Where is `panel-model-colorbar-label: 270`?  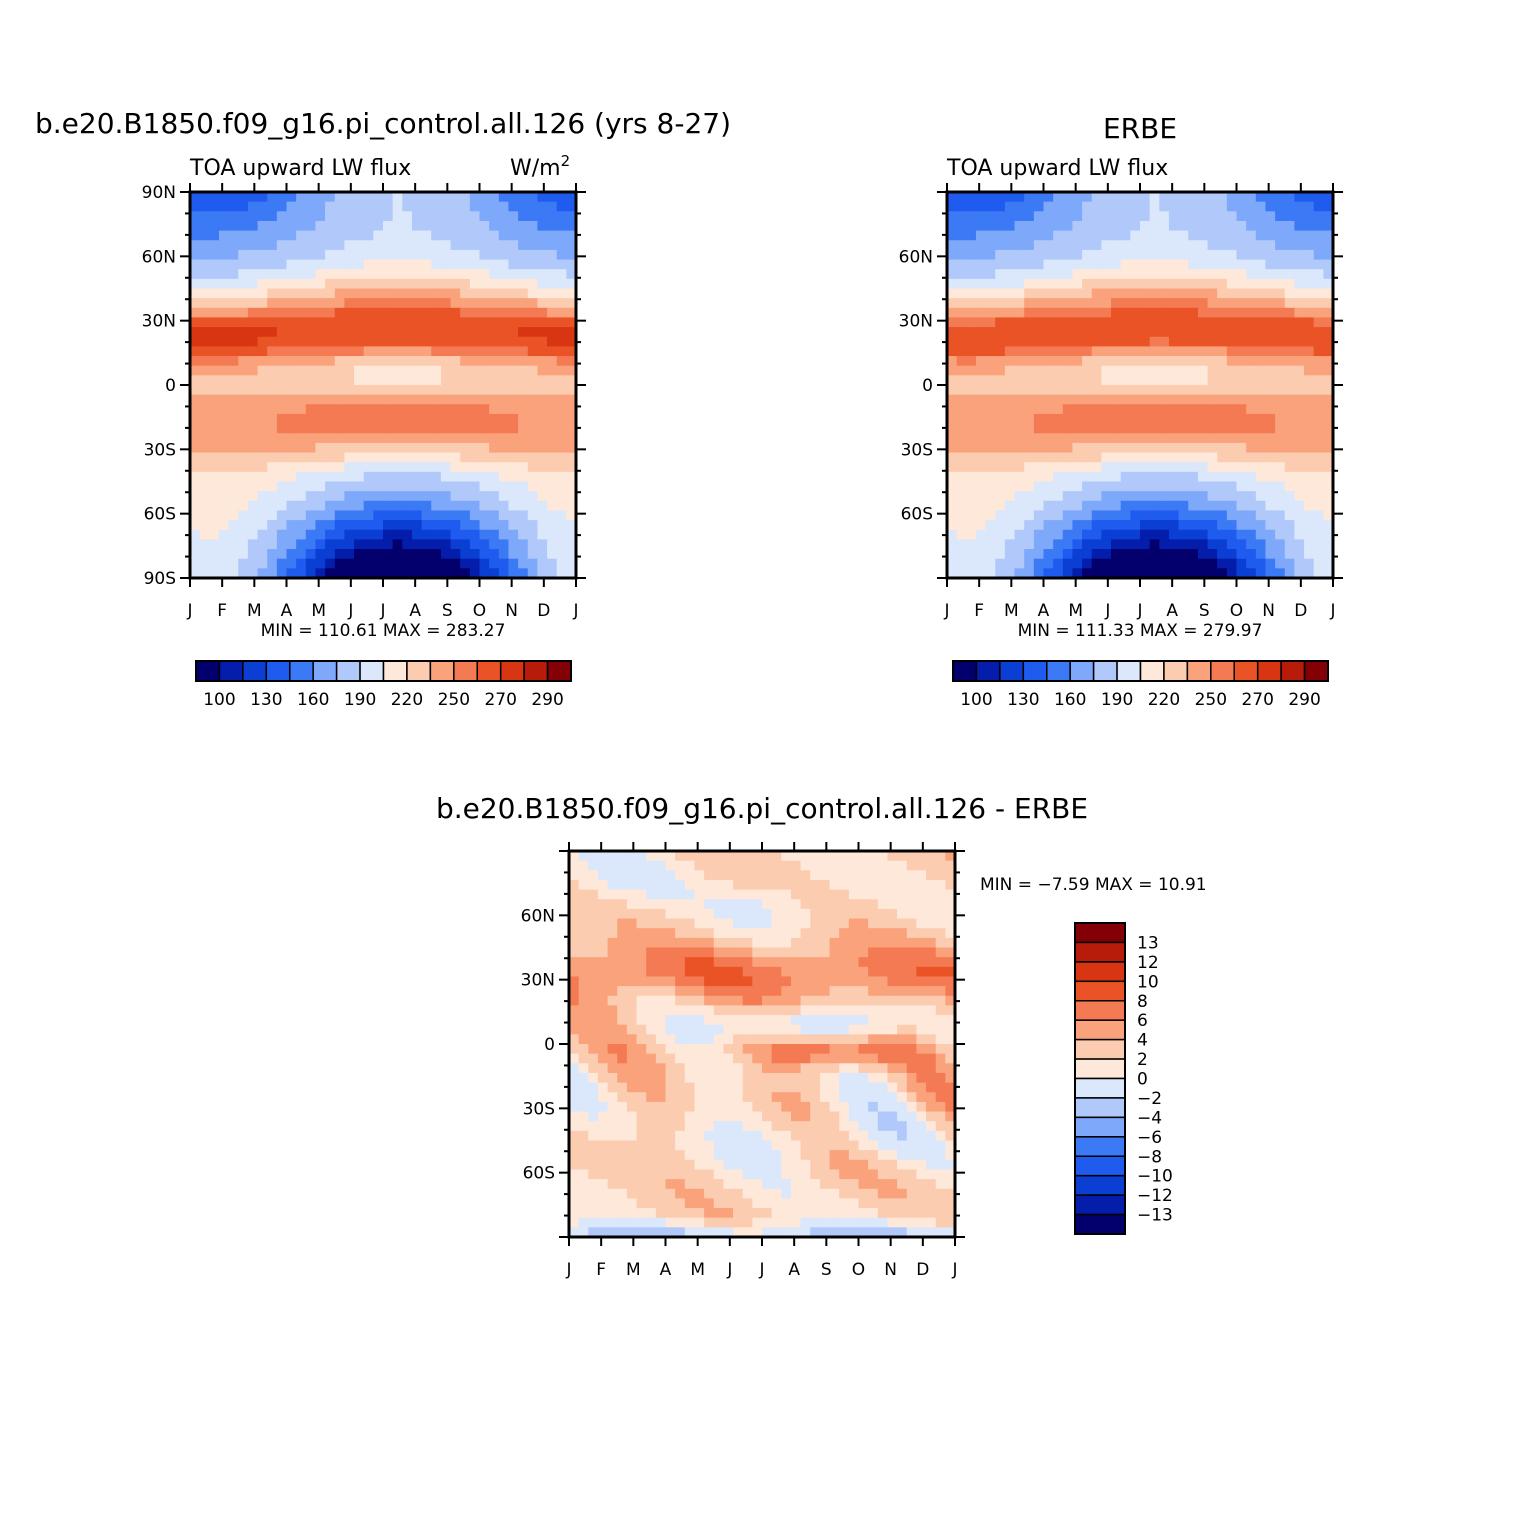 panel-model-colorbar-label: 270 is located at coordinates (500, 700).